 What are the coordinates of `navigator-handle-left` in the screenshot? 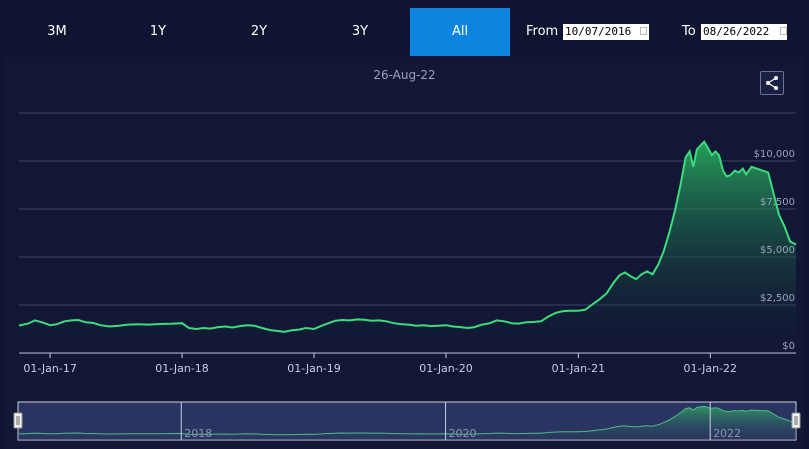 It's located at (18, 420).